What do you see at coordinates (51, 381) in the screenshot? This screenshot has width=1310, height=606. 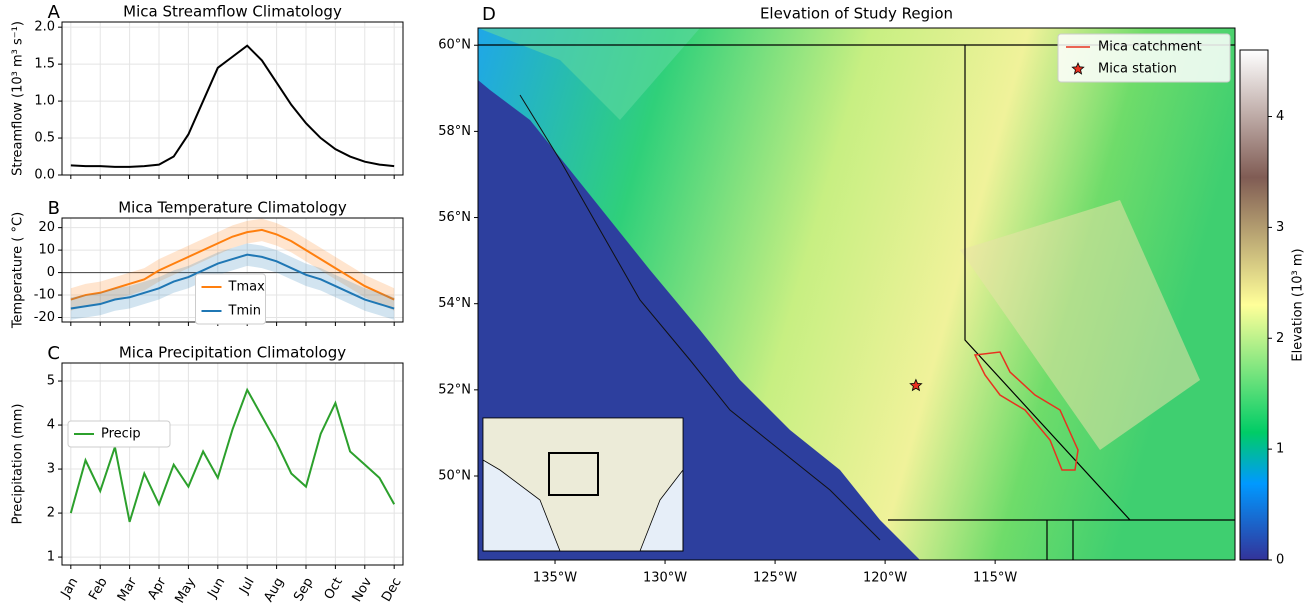 I see `y-tick-label: 5` at bounding box center [51, 381].